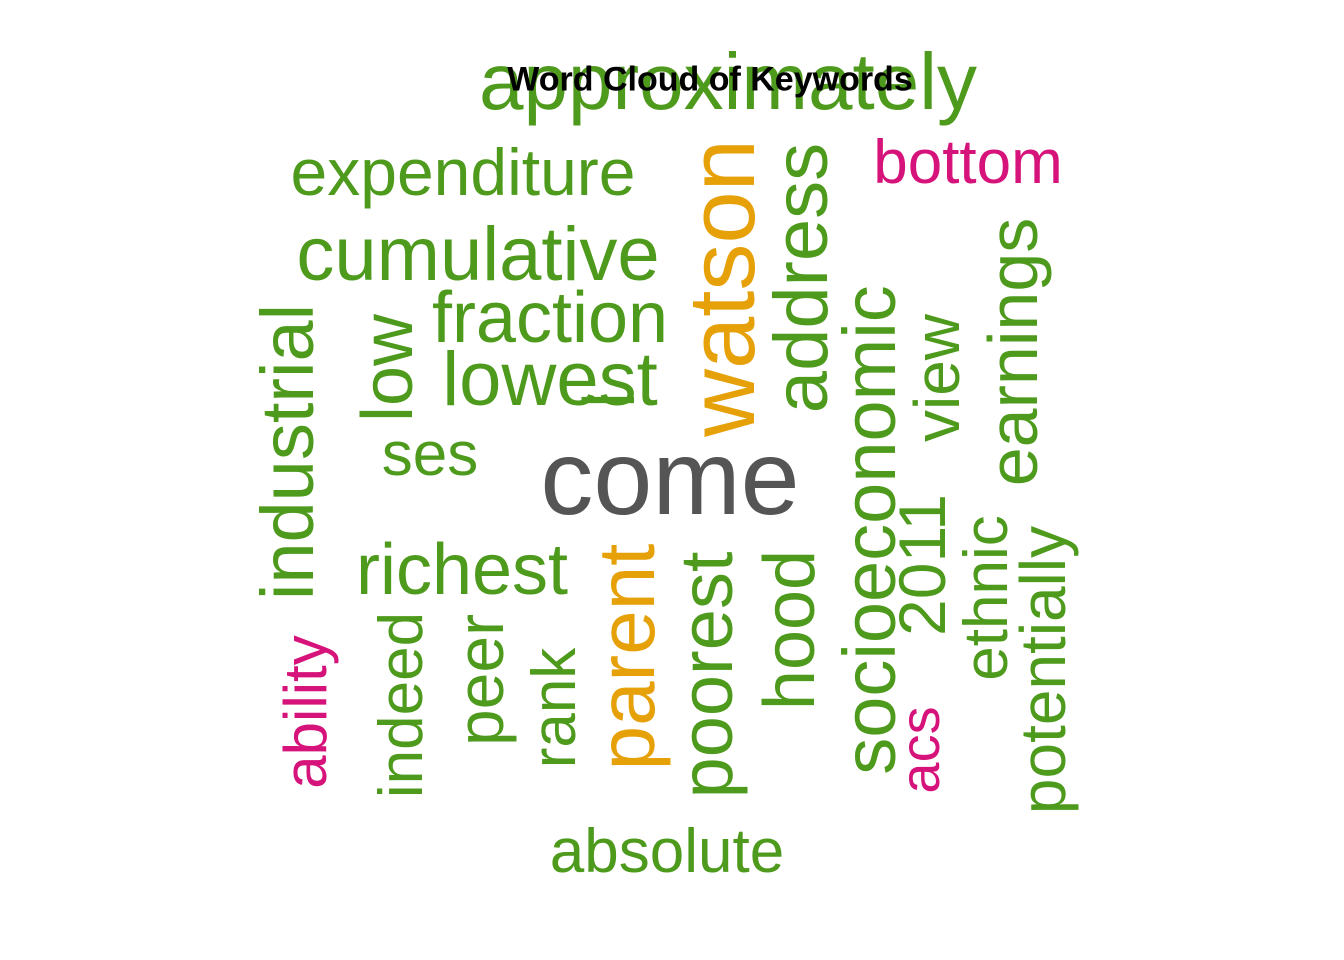 This screenshot has height=960, width=1344. I want to click on chart-title: Word Cloud of Keywords, so click(710, 79).